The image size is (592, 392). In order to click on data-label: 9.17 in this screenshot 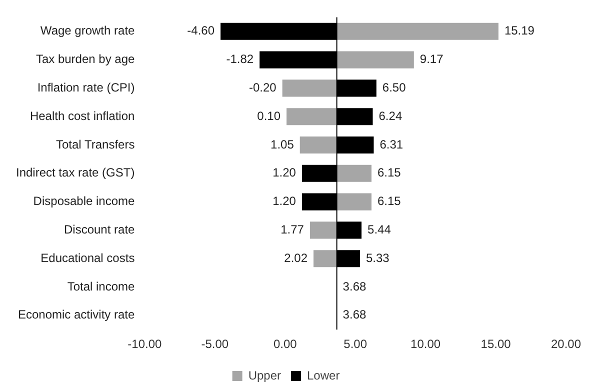, I will do `click(432, 59)`.